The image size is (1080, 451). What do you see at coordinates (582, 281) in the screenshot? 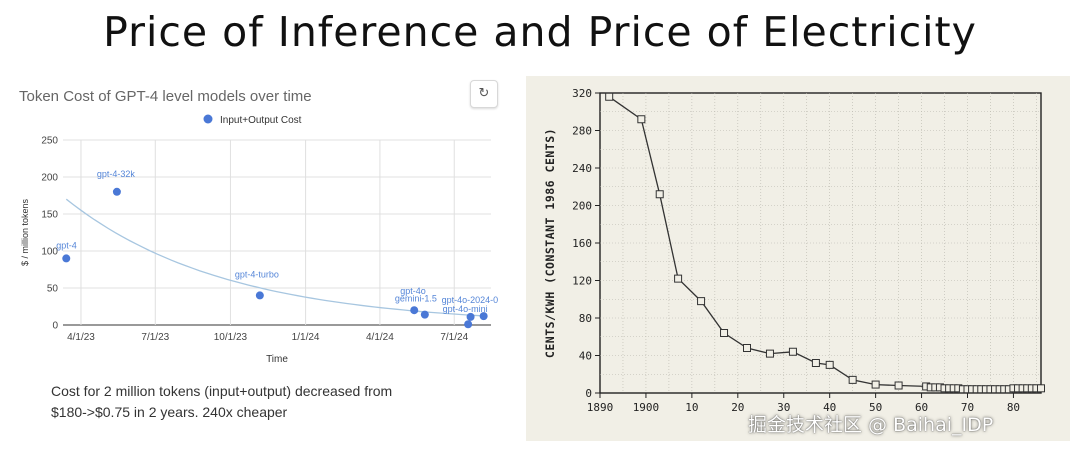
I see `y-tick-label: 120` at bounding box center [582, 281].